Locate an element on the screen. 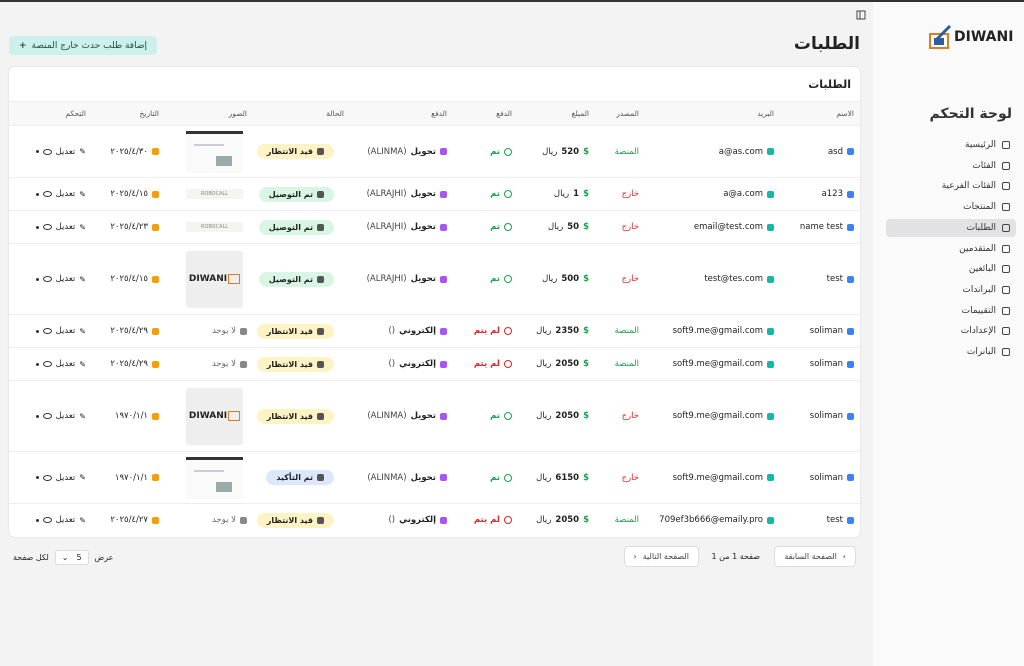 The height and width of the screenshot is (666, 1024). page-title: الطلبات is located at coordinates (826, 44).